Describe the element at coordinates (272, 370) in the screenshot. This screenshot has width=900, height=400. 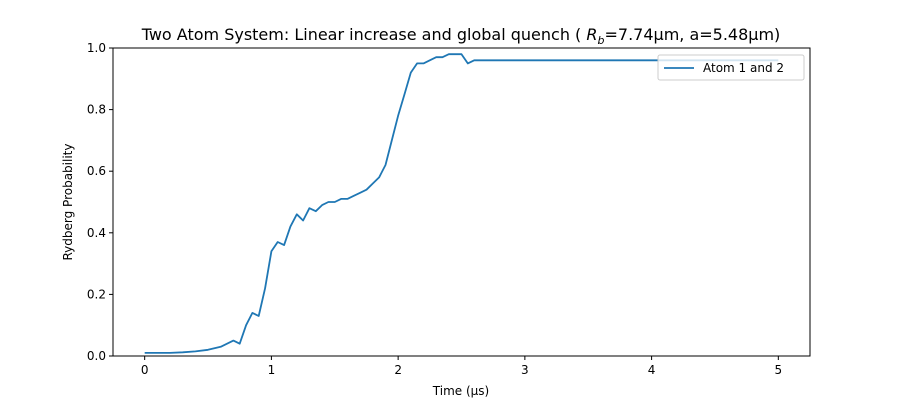
I see `x-tick-label: 1` at that location.